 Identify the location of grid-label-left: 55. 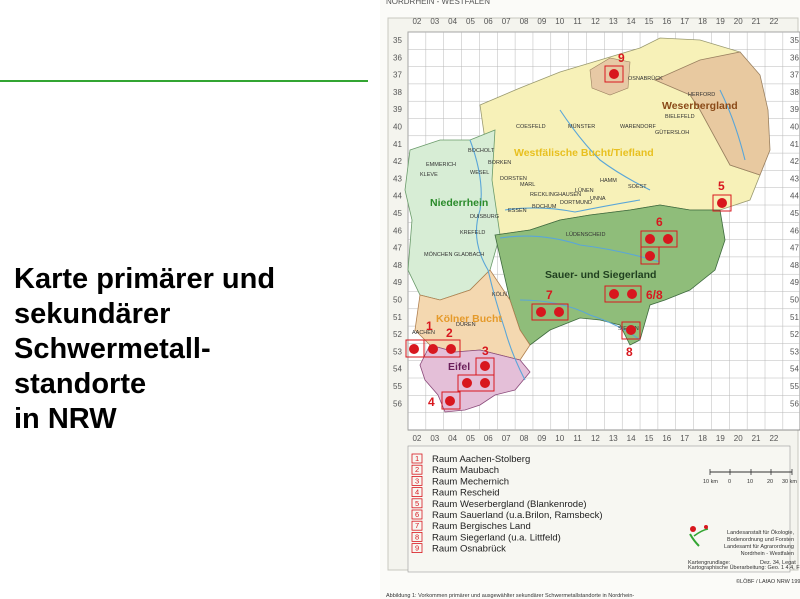
(397, 386).